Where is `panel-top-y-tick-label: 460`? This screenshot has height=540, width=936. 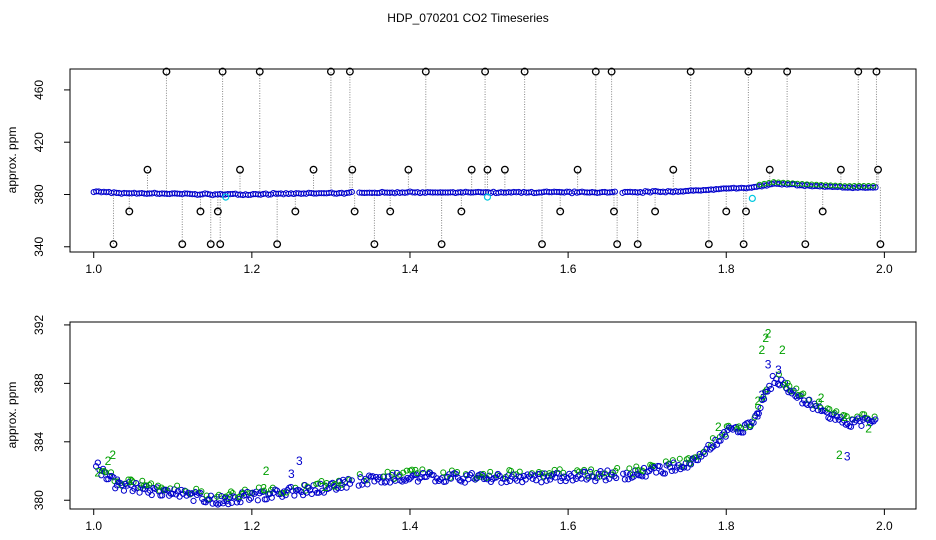 panel-top-y-tick-label: 460 is located at coordinates (39, 90).